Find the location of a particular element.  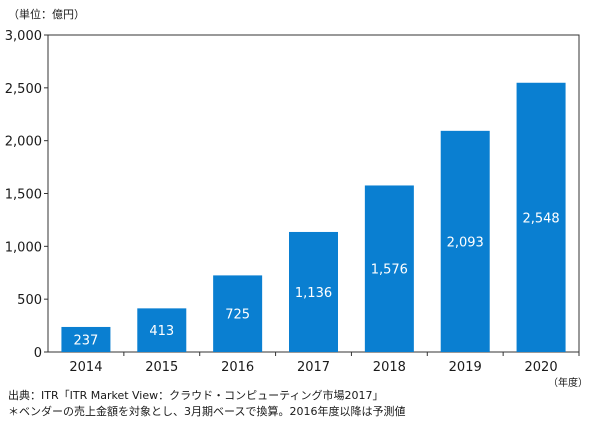

footnote: ＊ベンダーの売上金額を対象とし、3月期ベースで換算。2016年度以降は予測値 is located at coordinates (207, 411).